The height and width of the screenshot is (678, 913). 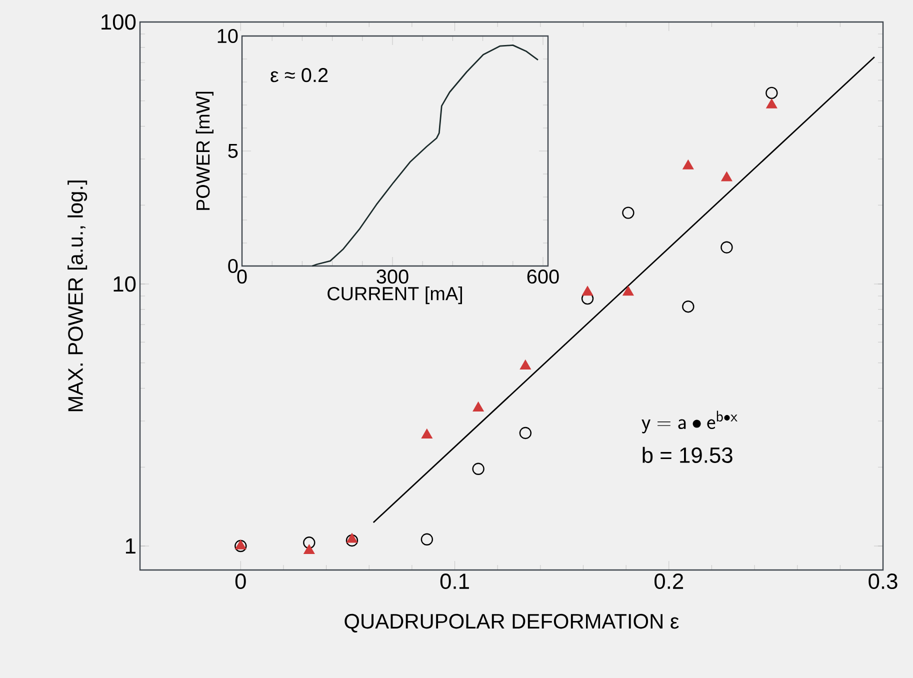 What do you see at coordinates (242, 277) in the screenshot?
I see `x-tick-label: 0` at bounding box center [242, 277].